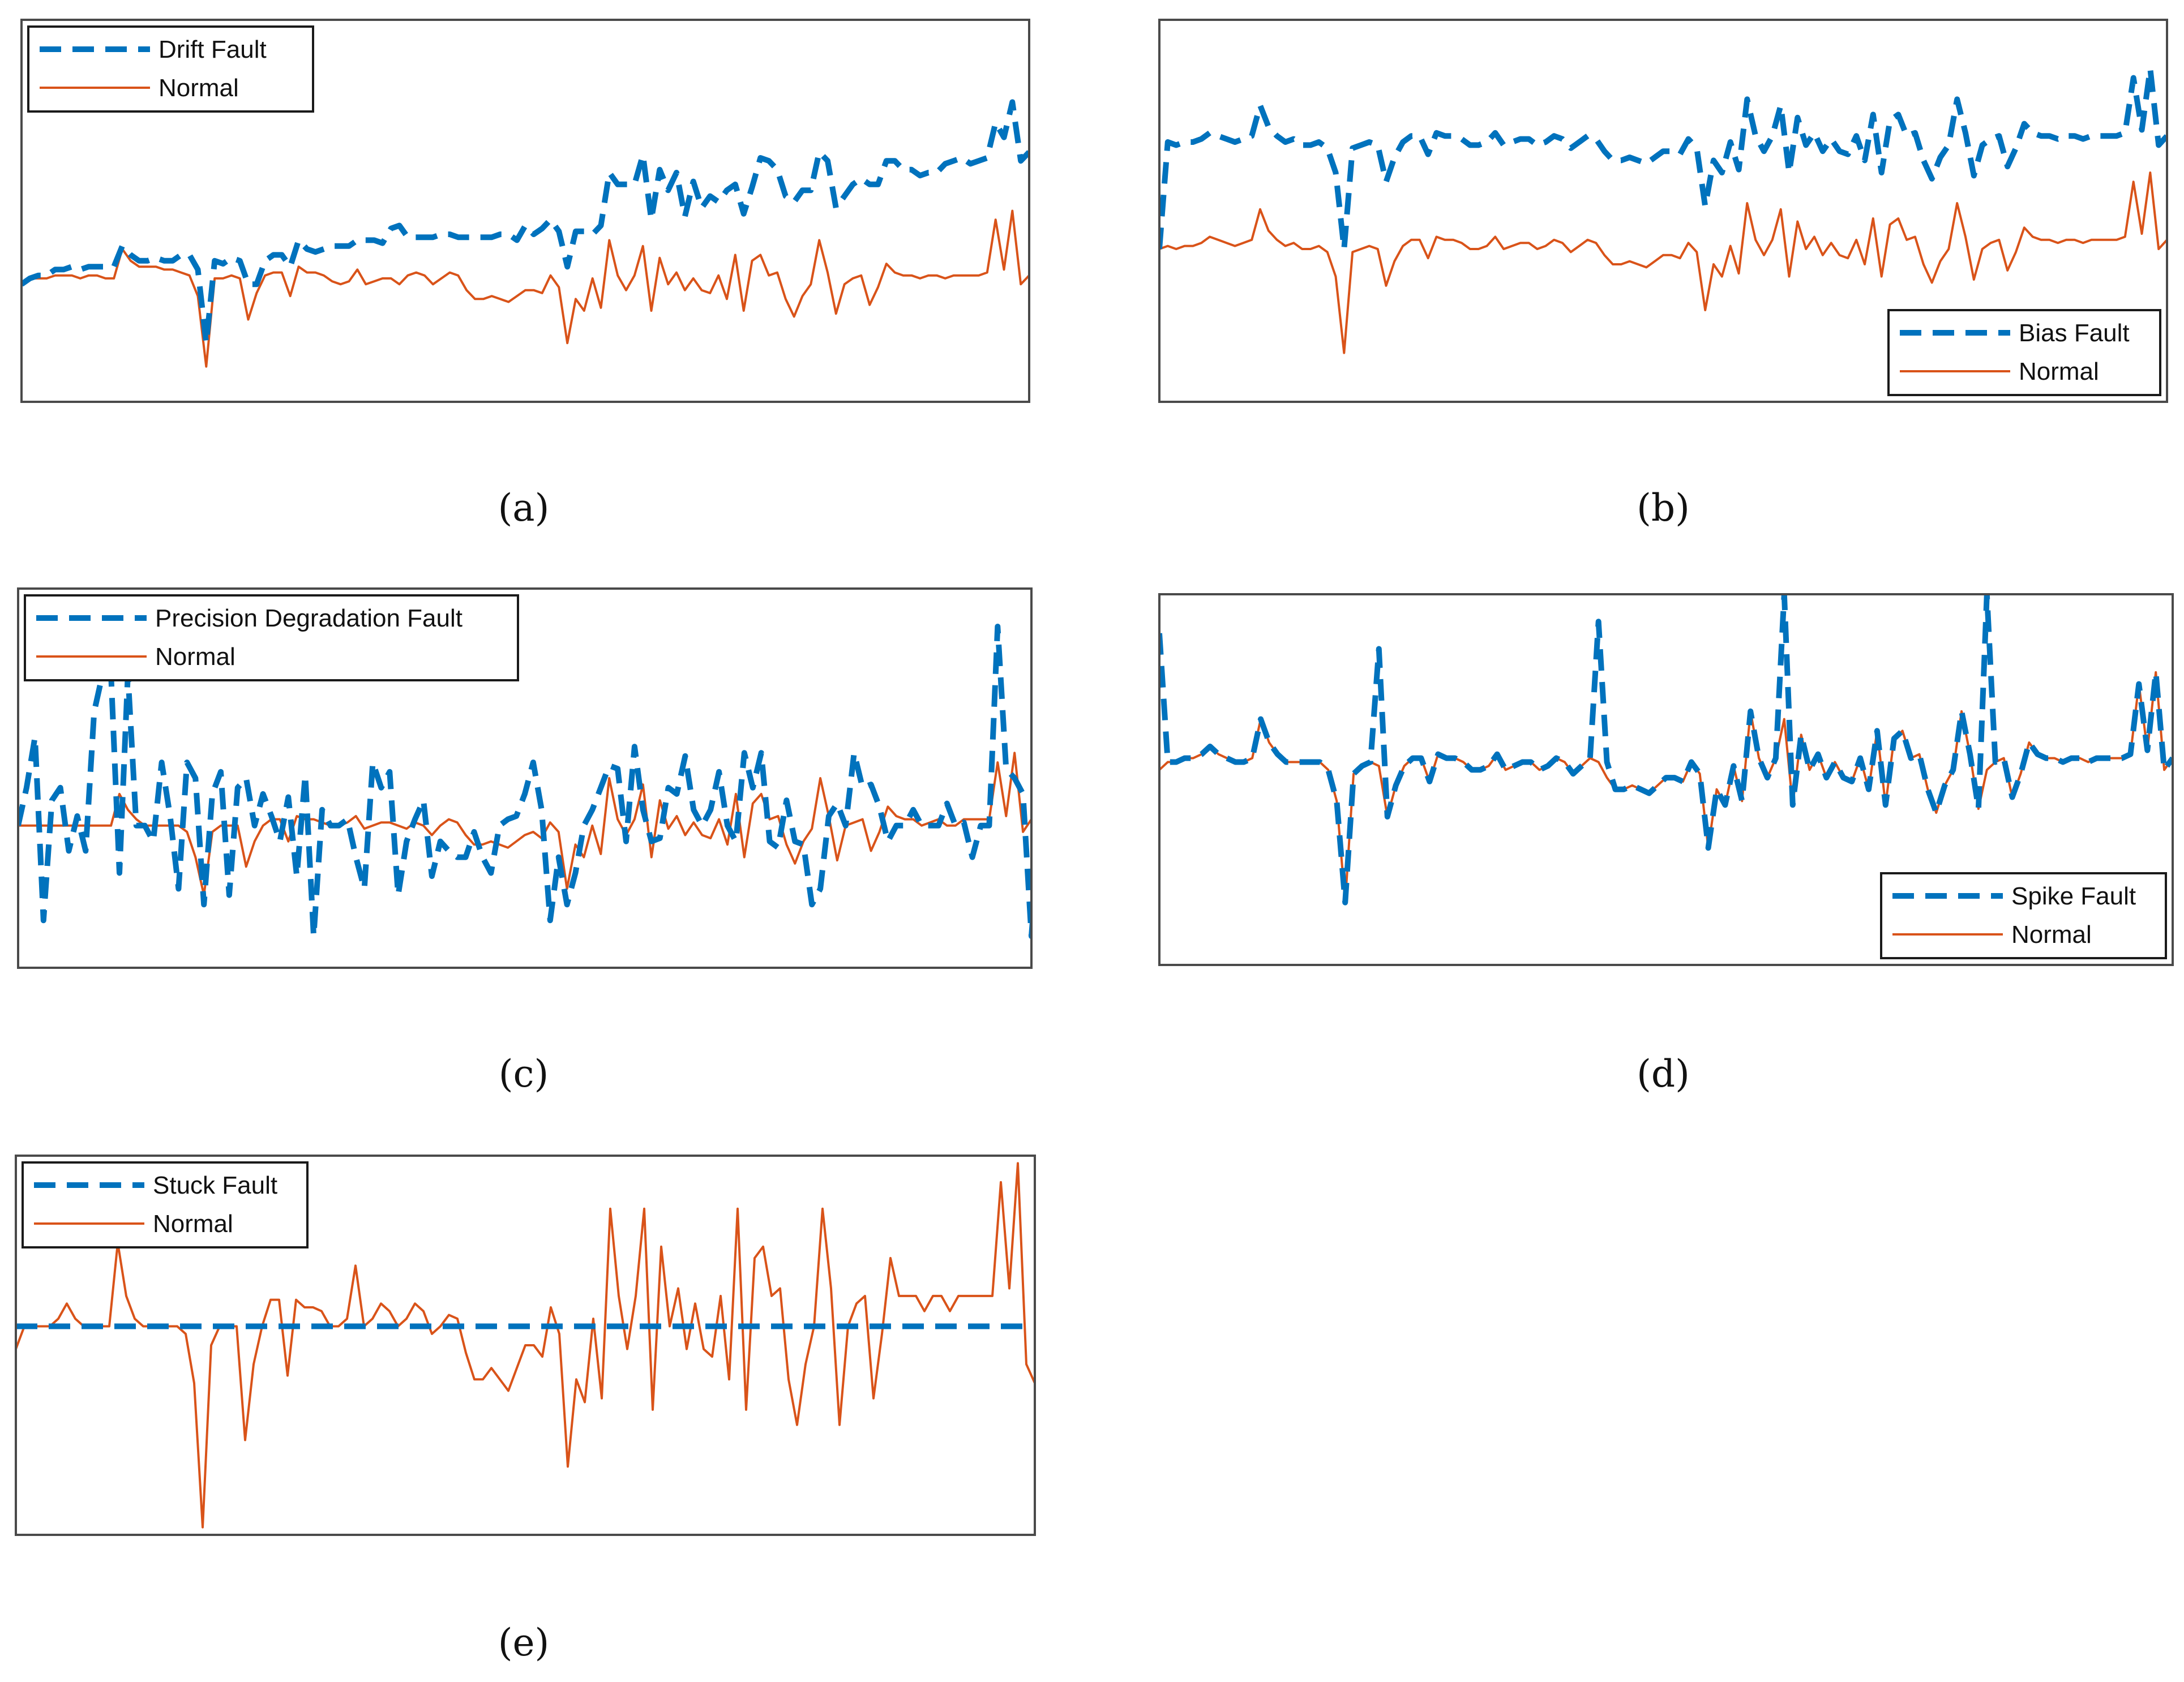 The height and width of the screenshot is (1682, 2184). I want to click on subfigure-caption: (e), so click(524, 1642).